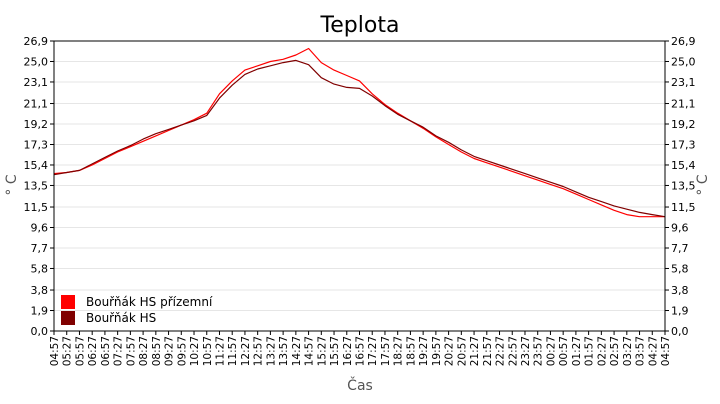  What do you see at coordinates (68, 351) in the screenshot?
I see `x-tick-label: 05:27` at bounding box center [68, 351].